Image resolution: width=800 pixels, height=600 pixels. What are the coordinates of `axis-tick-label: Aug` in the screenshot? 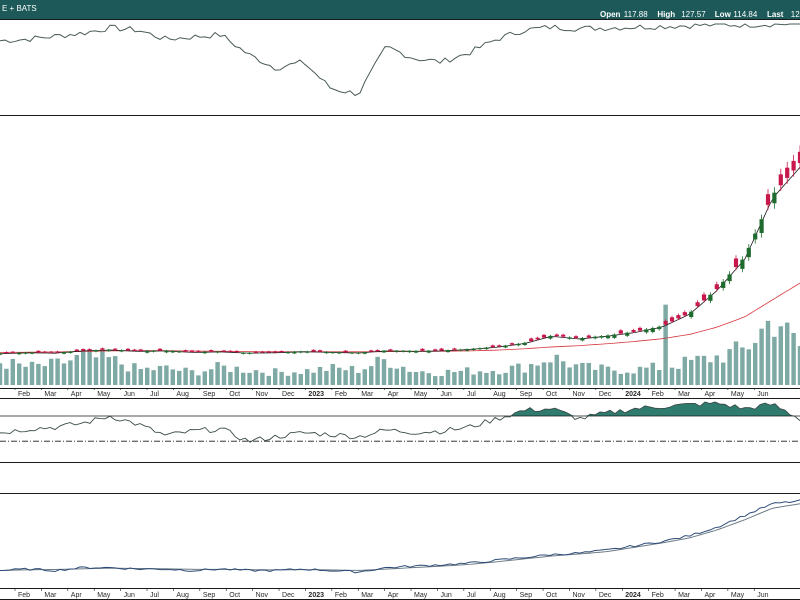 It's located at (182, 394).